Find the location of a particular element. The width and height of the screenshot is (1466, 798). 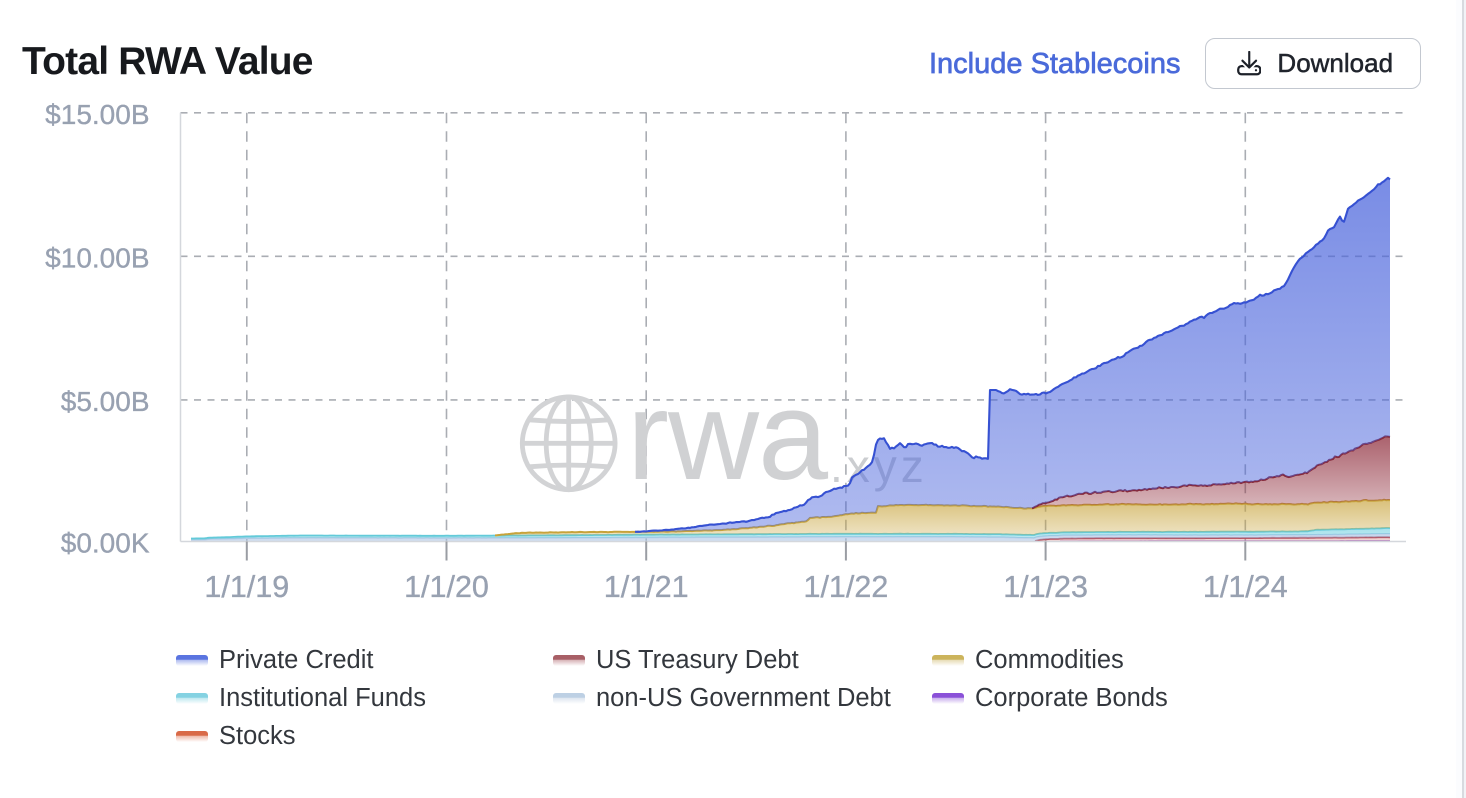

svg-text: 1/1/24 is located at coordinates (1245, 587).